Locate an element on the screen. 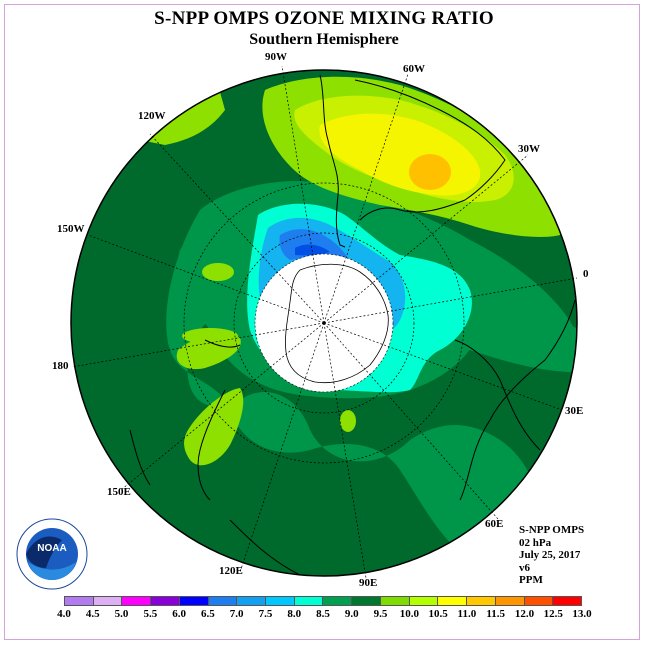 The width and height of the screenshot is (648, 648). product-info: S-NPP OMPS 02 hPa July 25, 2017 v6 PPM is located at coordinates (551, 555).